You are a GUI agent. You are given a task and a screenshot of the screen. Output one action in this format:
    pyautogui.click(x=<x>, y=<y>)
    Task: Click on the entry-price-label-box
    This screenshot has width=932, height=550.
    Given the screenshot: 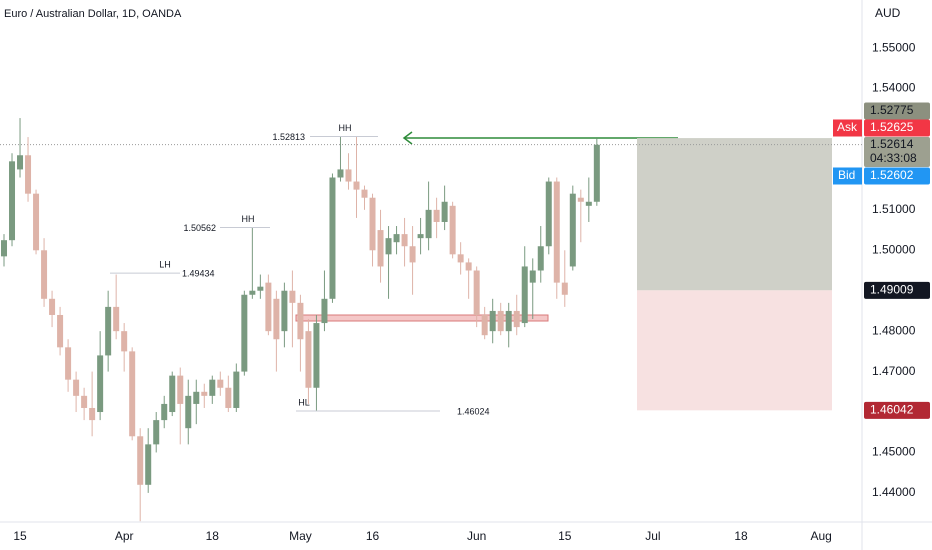 What is the action you would take?
    pyautogui.click(x=897, y=290)
    